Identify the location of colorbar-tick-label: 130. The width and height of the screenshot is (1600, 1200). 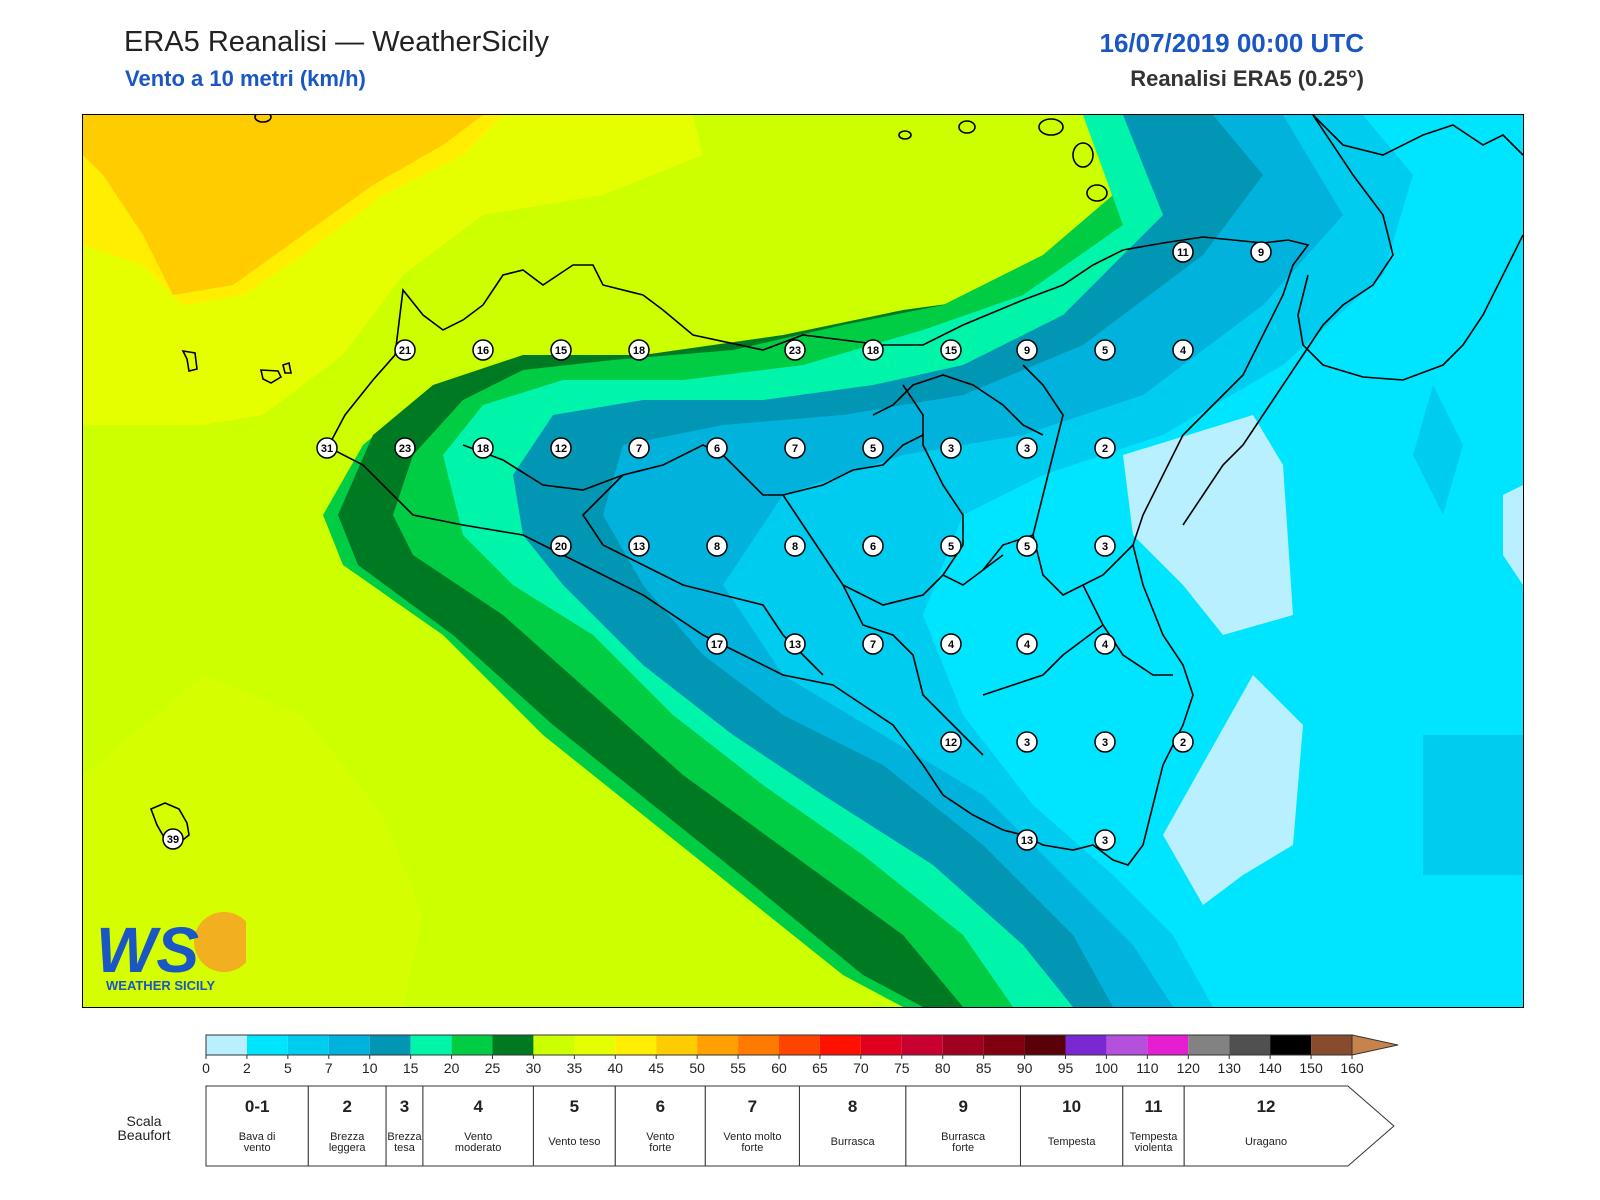
(1230, 1068).